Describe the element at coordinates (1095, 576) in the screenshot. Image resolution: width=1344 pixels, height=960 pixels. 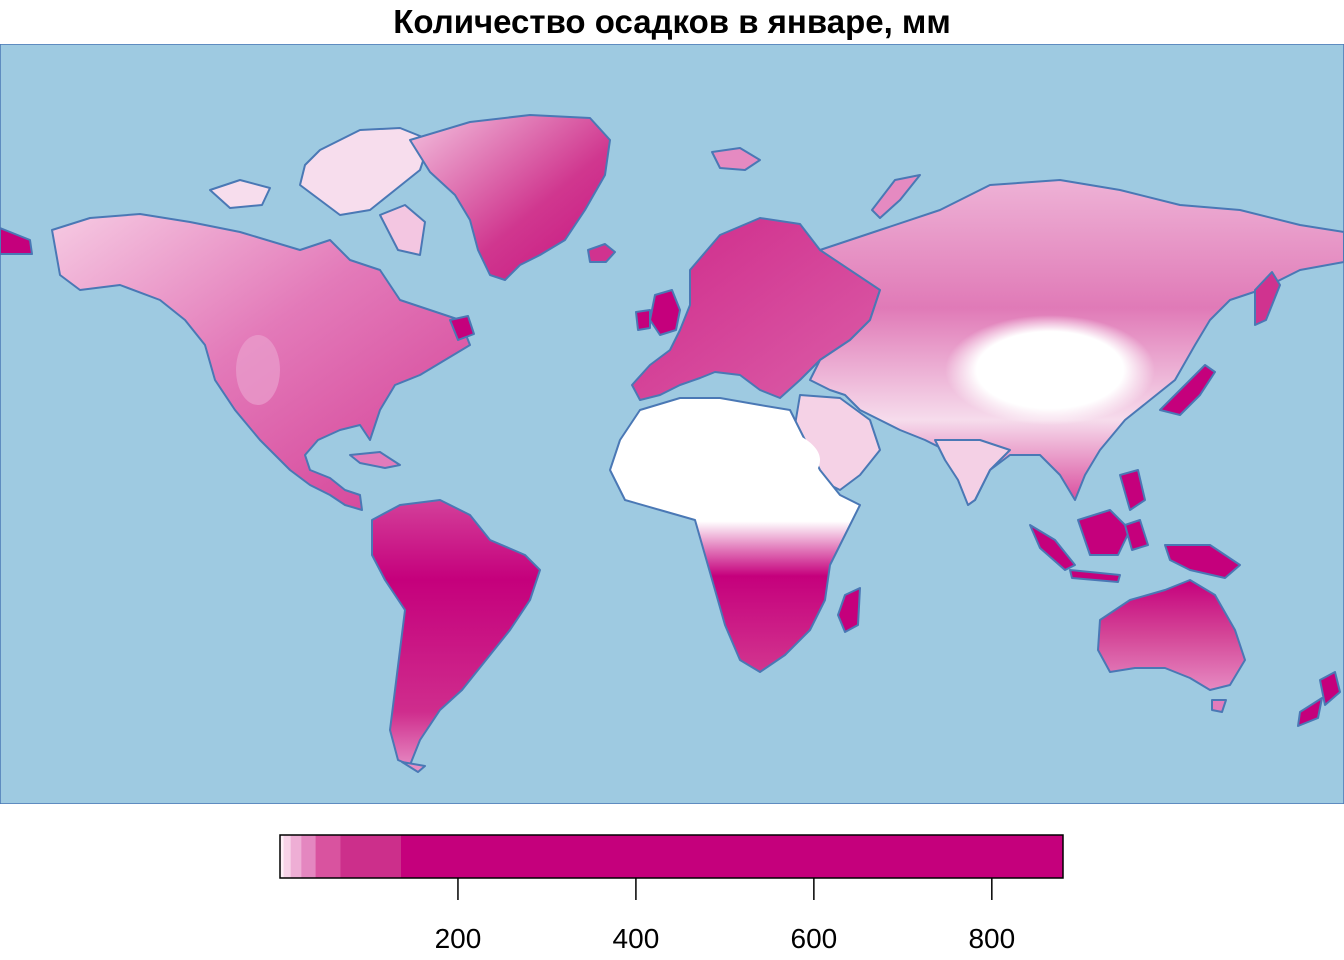
I see `java` at that location.